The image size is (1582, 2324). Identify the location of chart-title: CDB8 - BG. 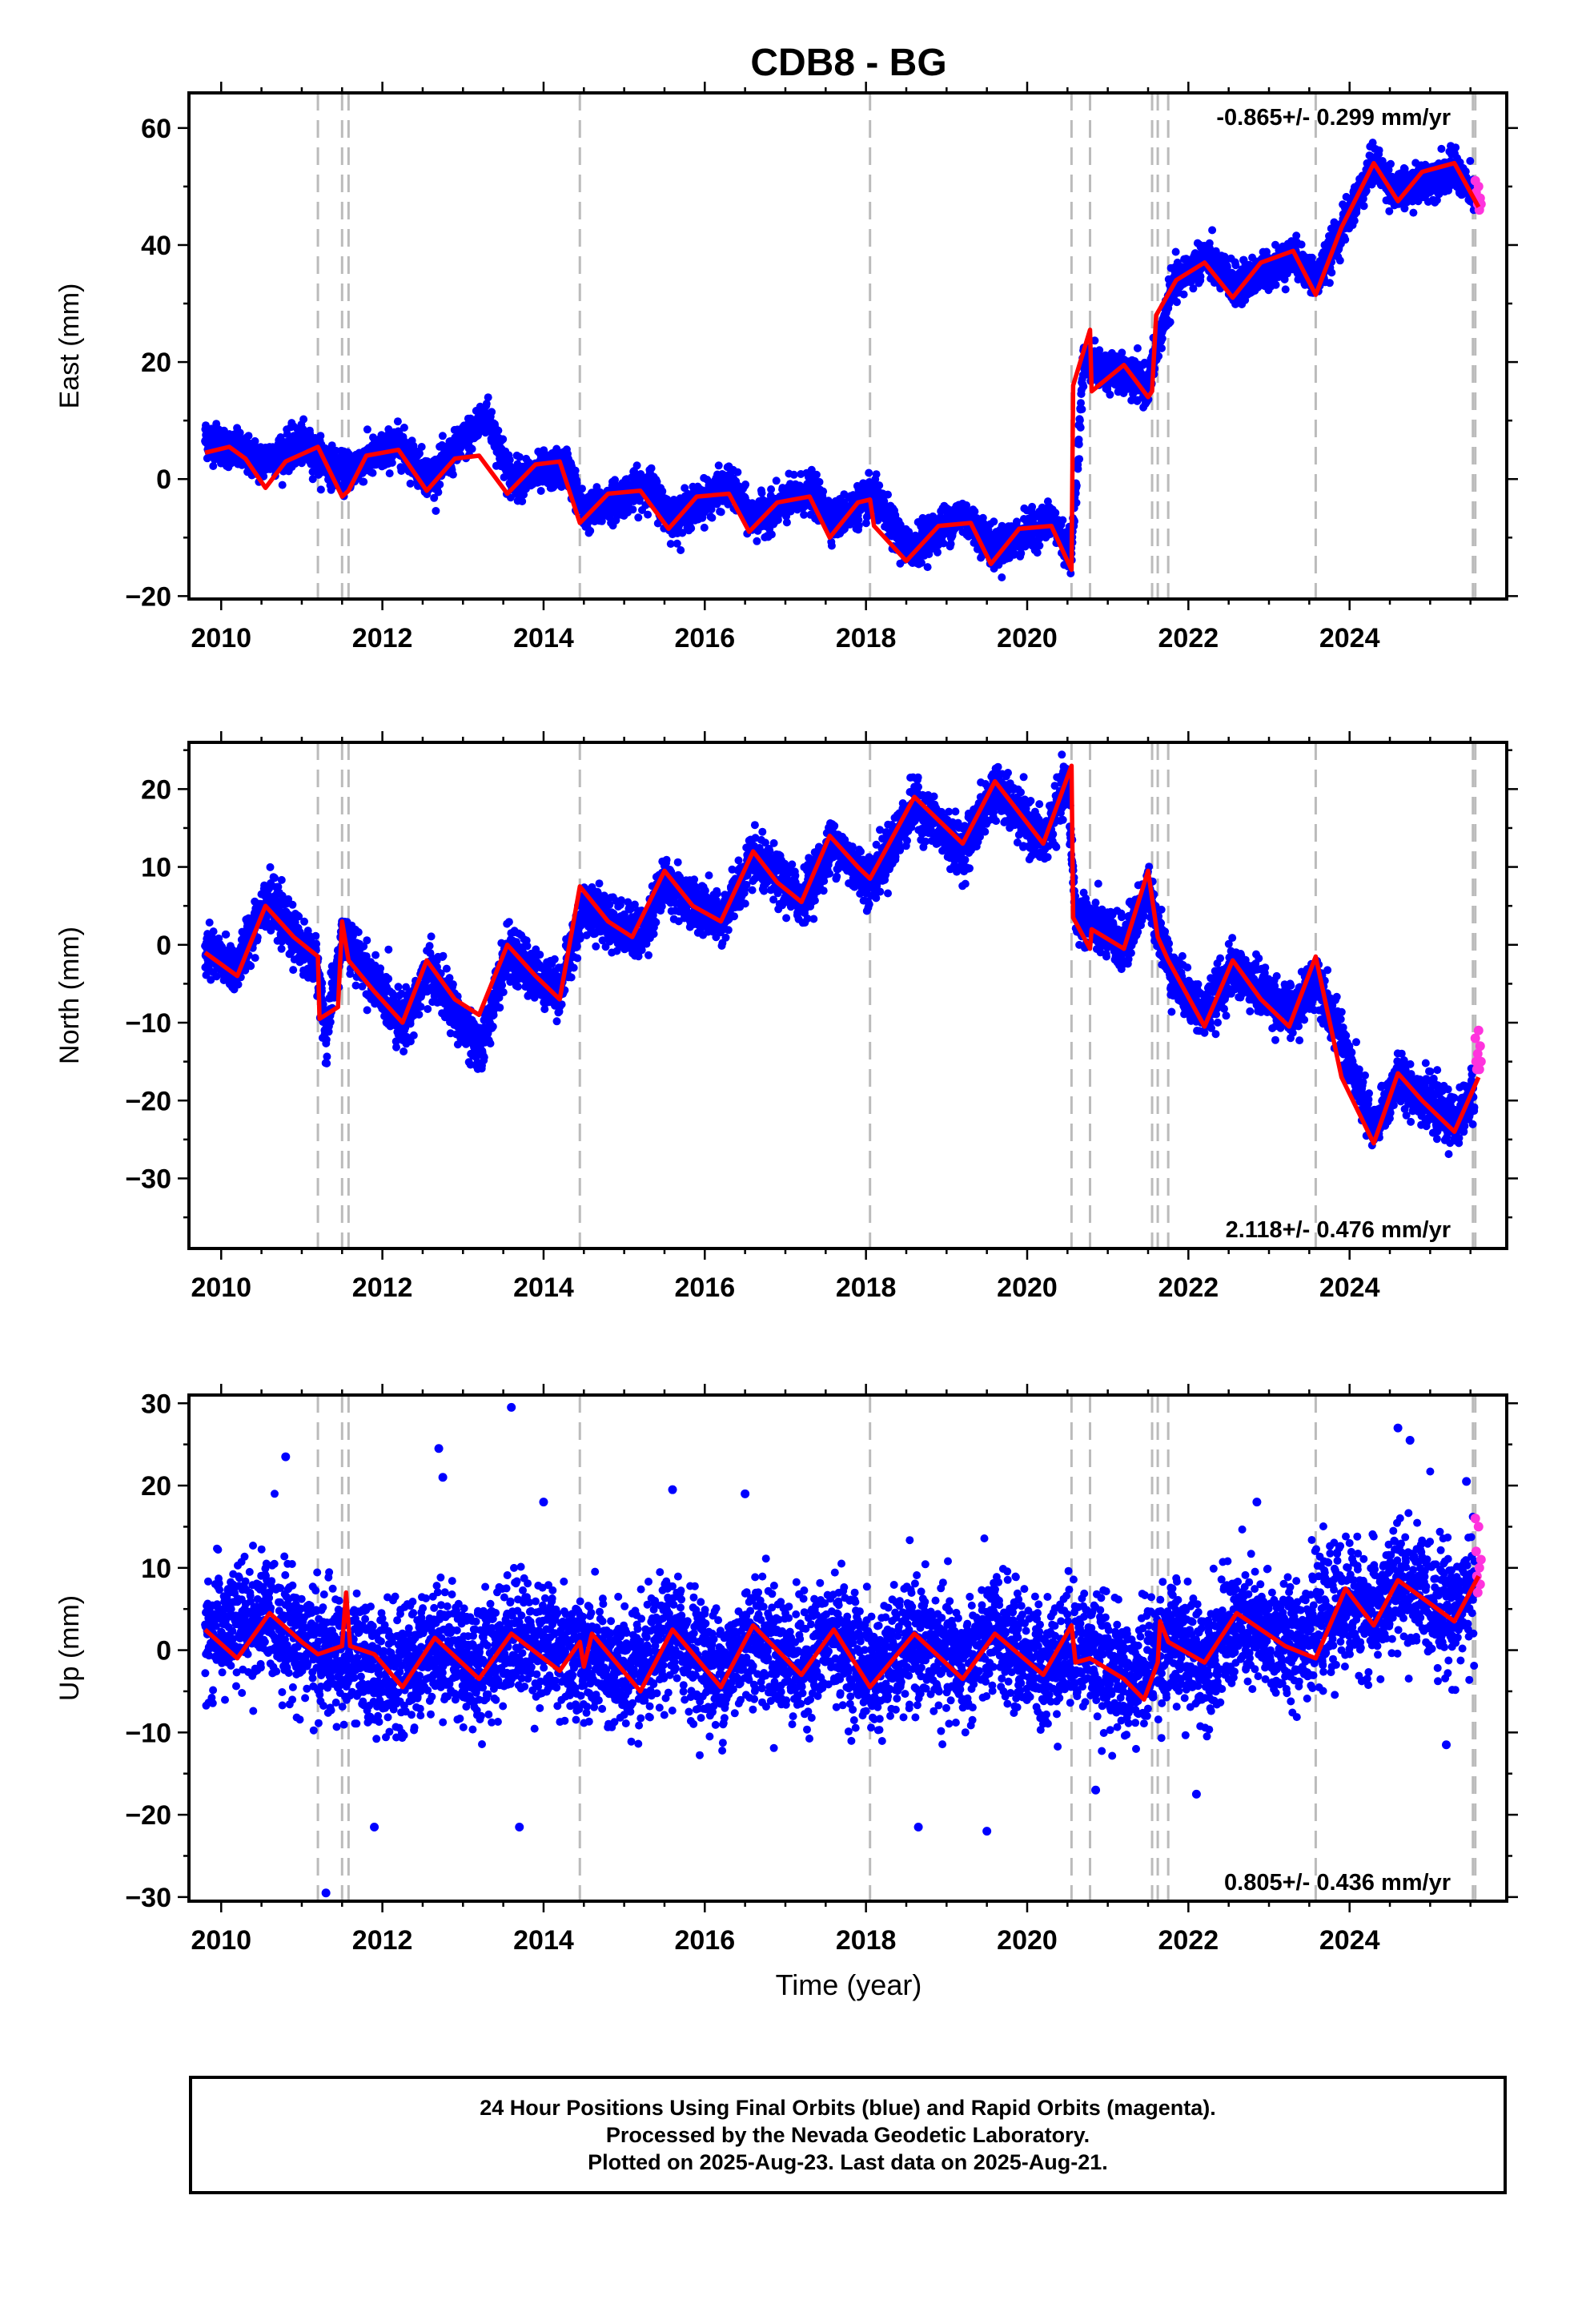
(848, 63).